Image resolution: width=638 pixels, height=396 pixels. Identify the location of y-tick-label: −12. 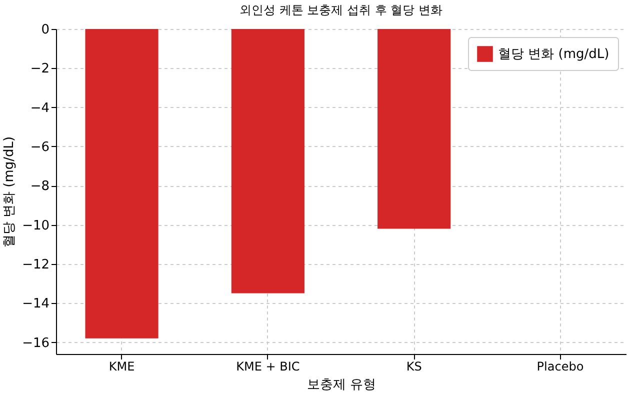
(36, 264).